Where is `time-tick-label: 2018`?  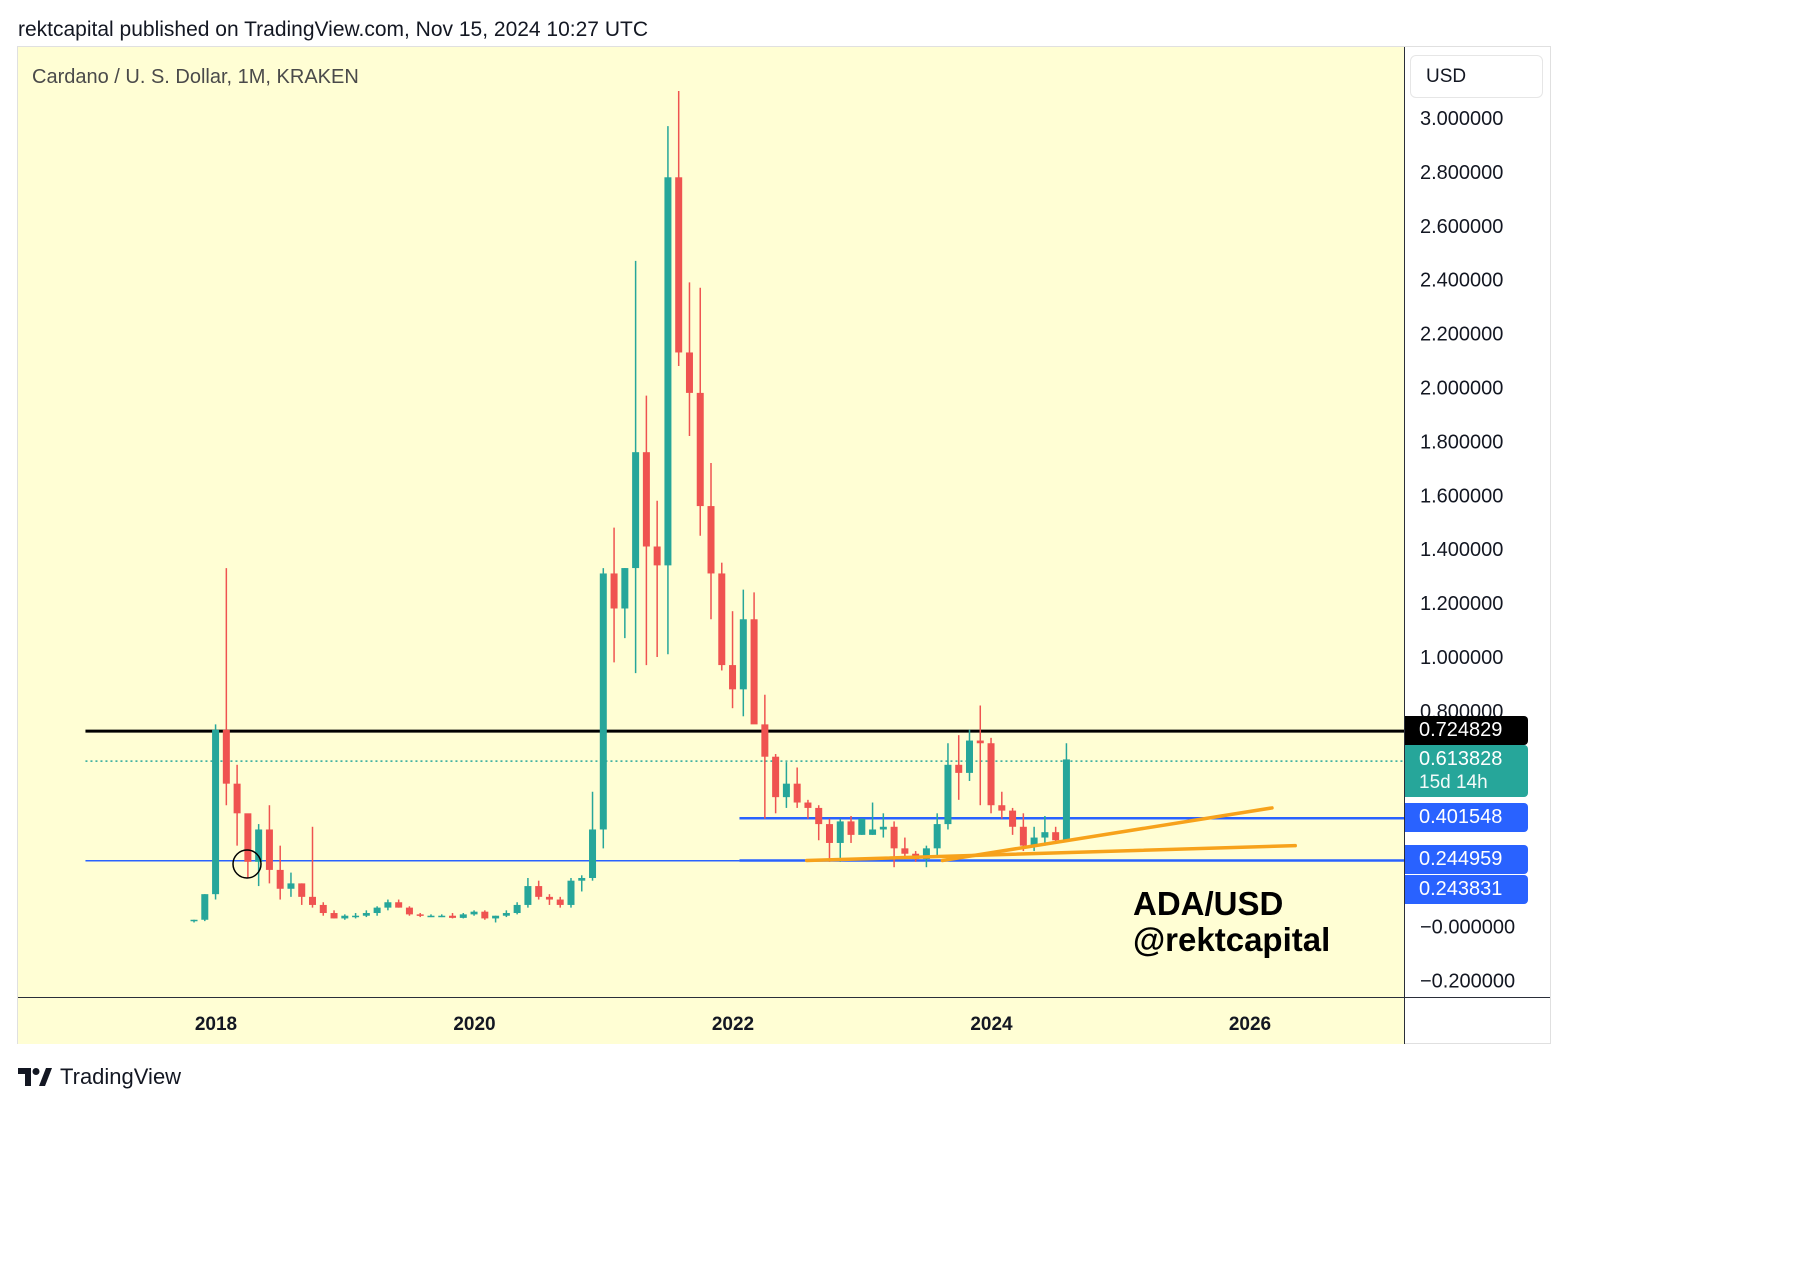 time-tick-label: 2018 is located at coordinates (216, 1024).